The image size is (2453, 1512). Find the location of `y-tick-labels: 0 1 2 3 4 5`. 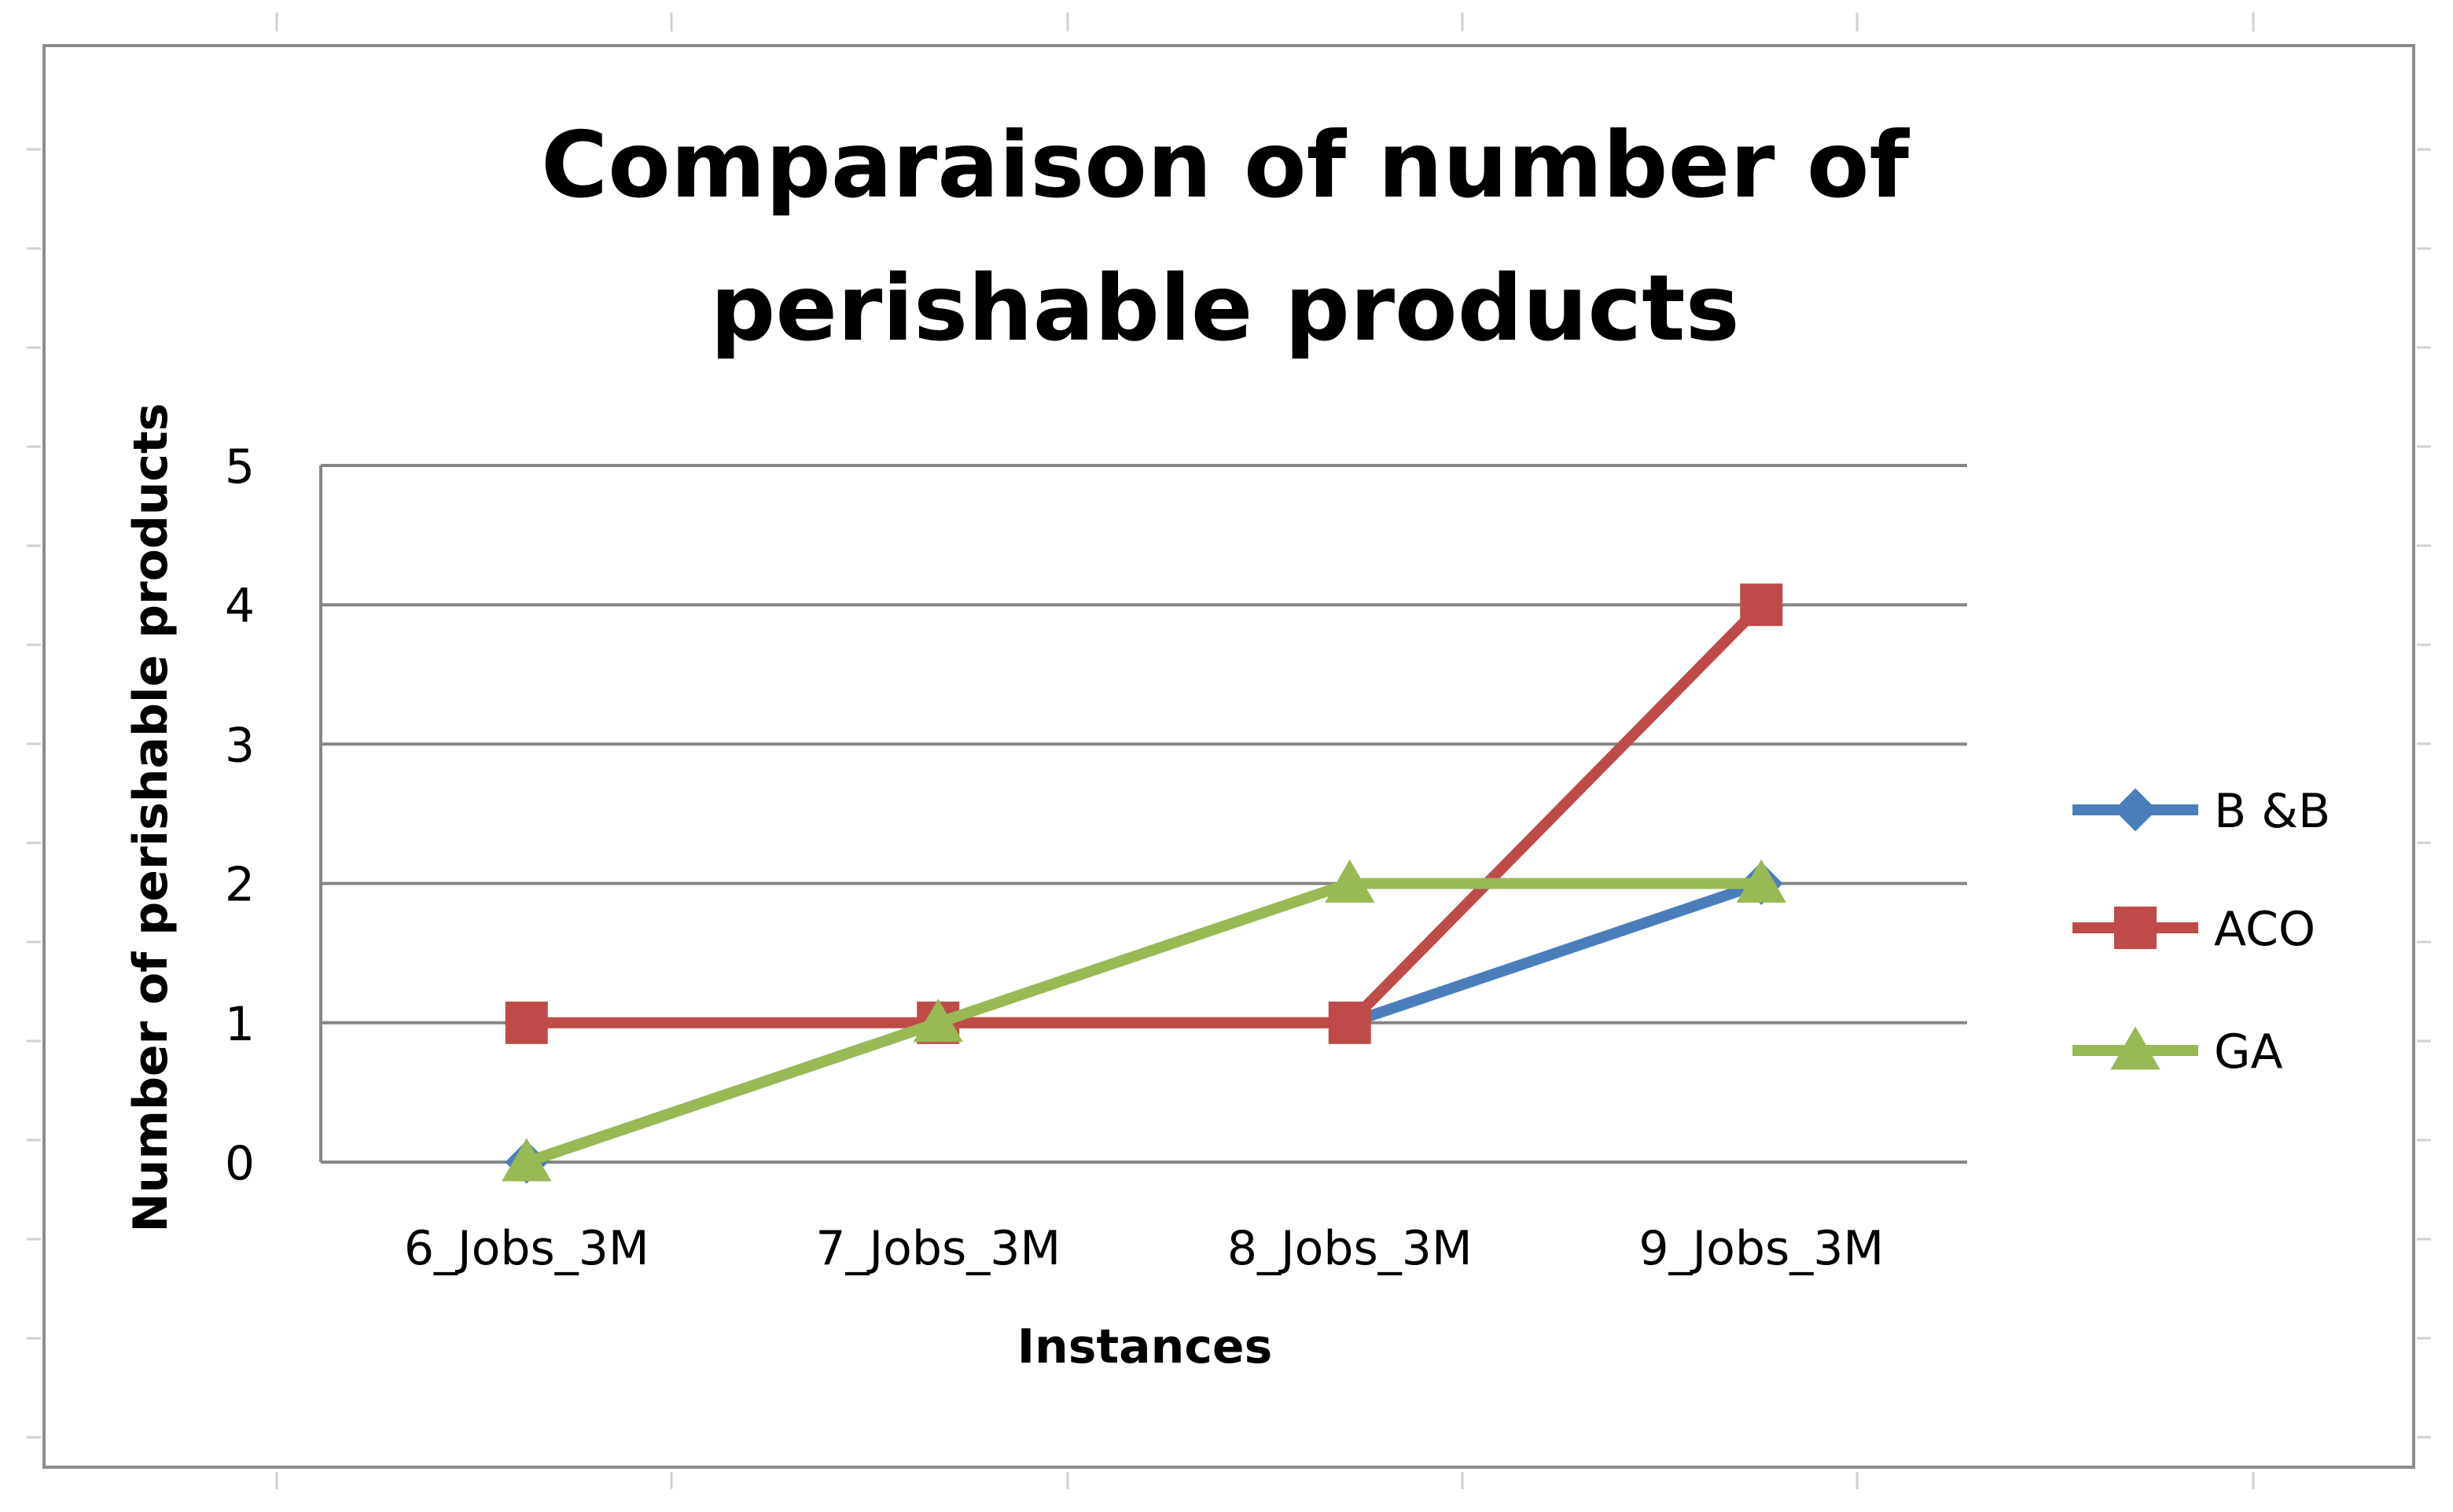

y-tick-labels: 0 1 2 3 4 5 is located at coordinates (240, 815).